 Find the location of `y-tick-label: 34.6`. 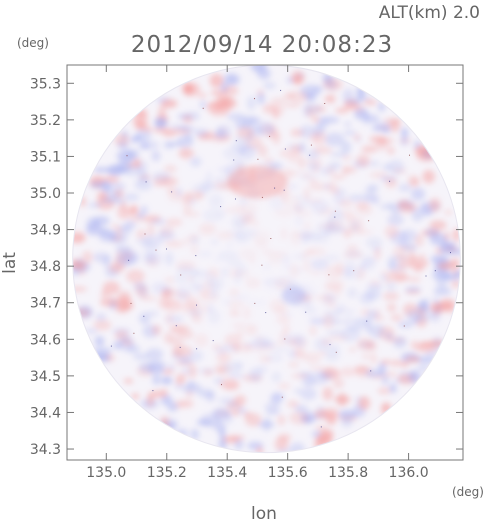

y-tick-label: 34.6 is located at coordinates (45, 340).